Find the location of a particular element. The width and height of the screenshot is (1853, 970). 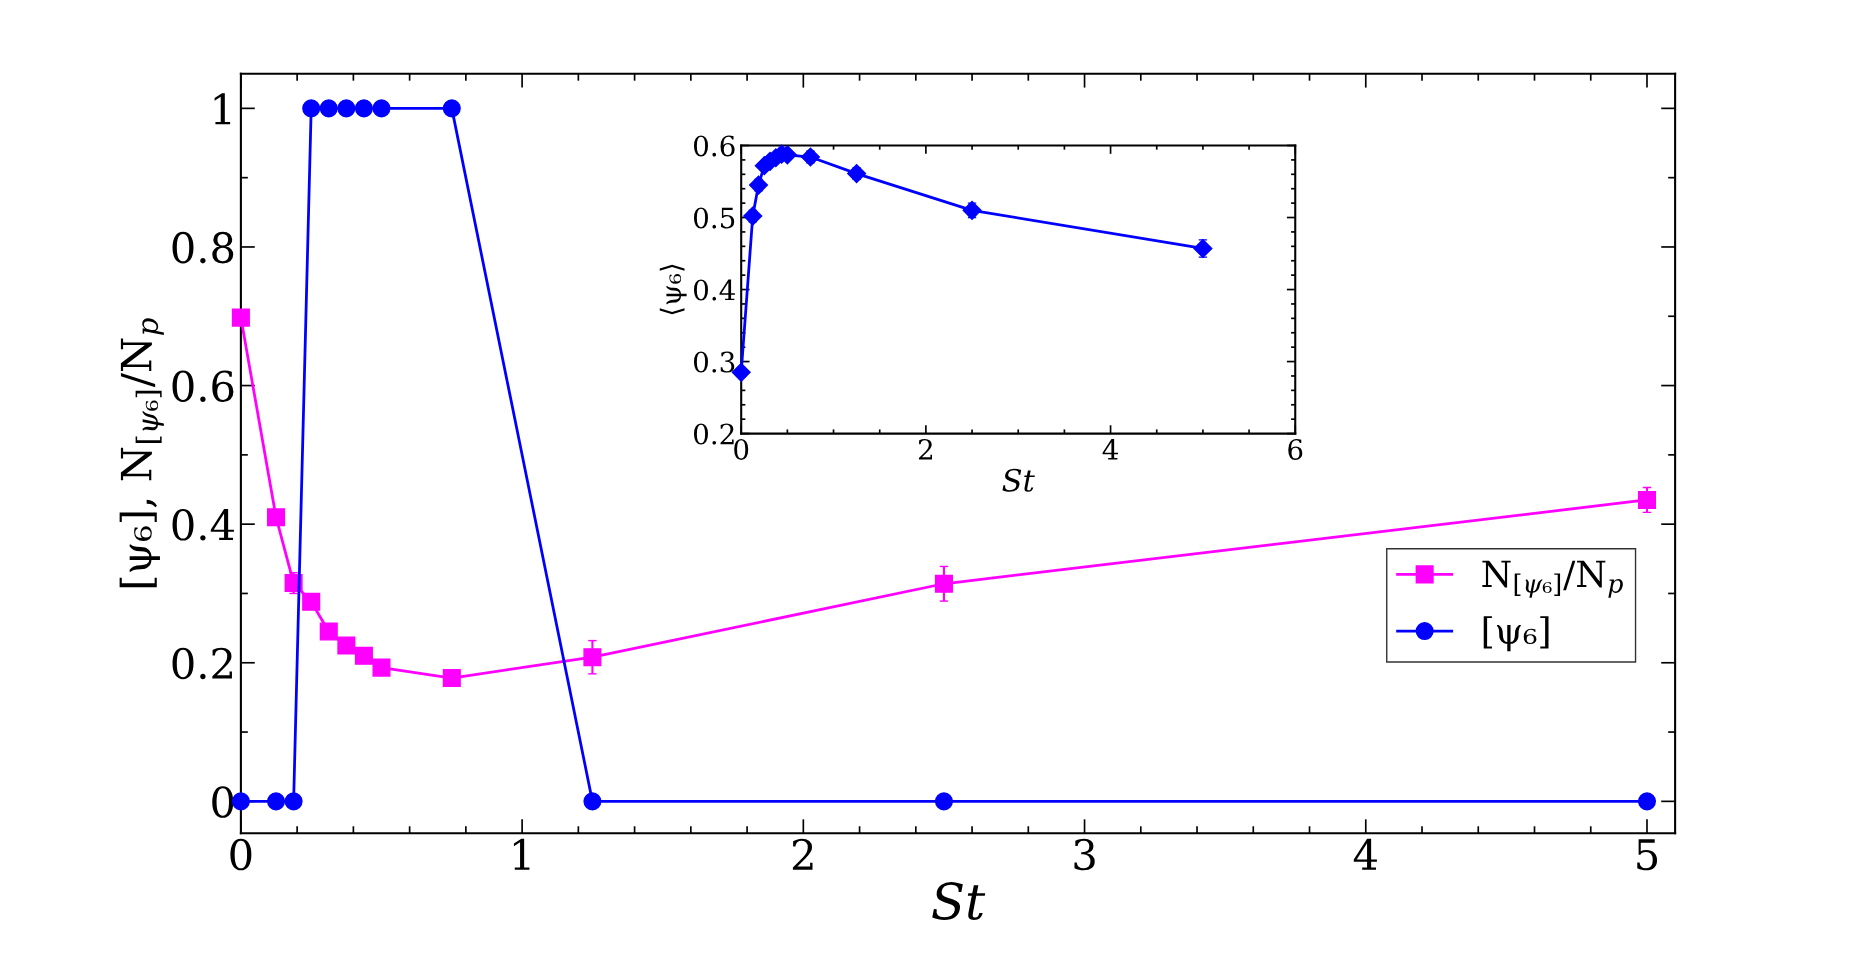

x-tick-label: 5 is located at coordinates (1647, 855).